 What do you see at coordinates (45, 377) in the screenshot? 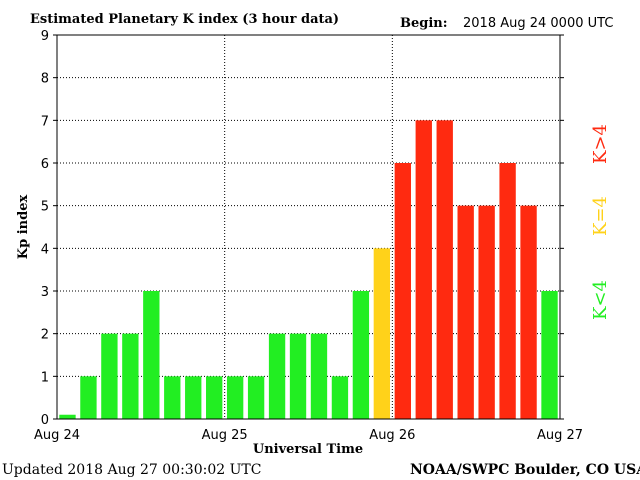
I see `y-tick-label: 1` at bounding box center [45, 377].